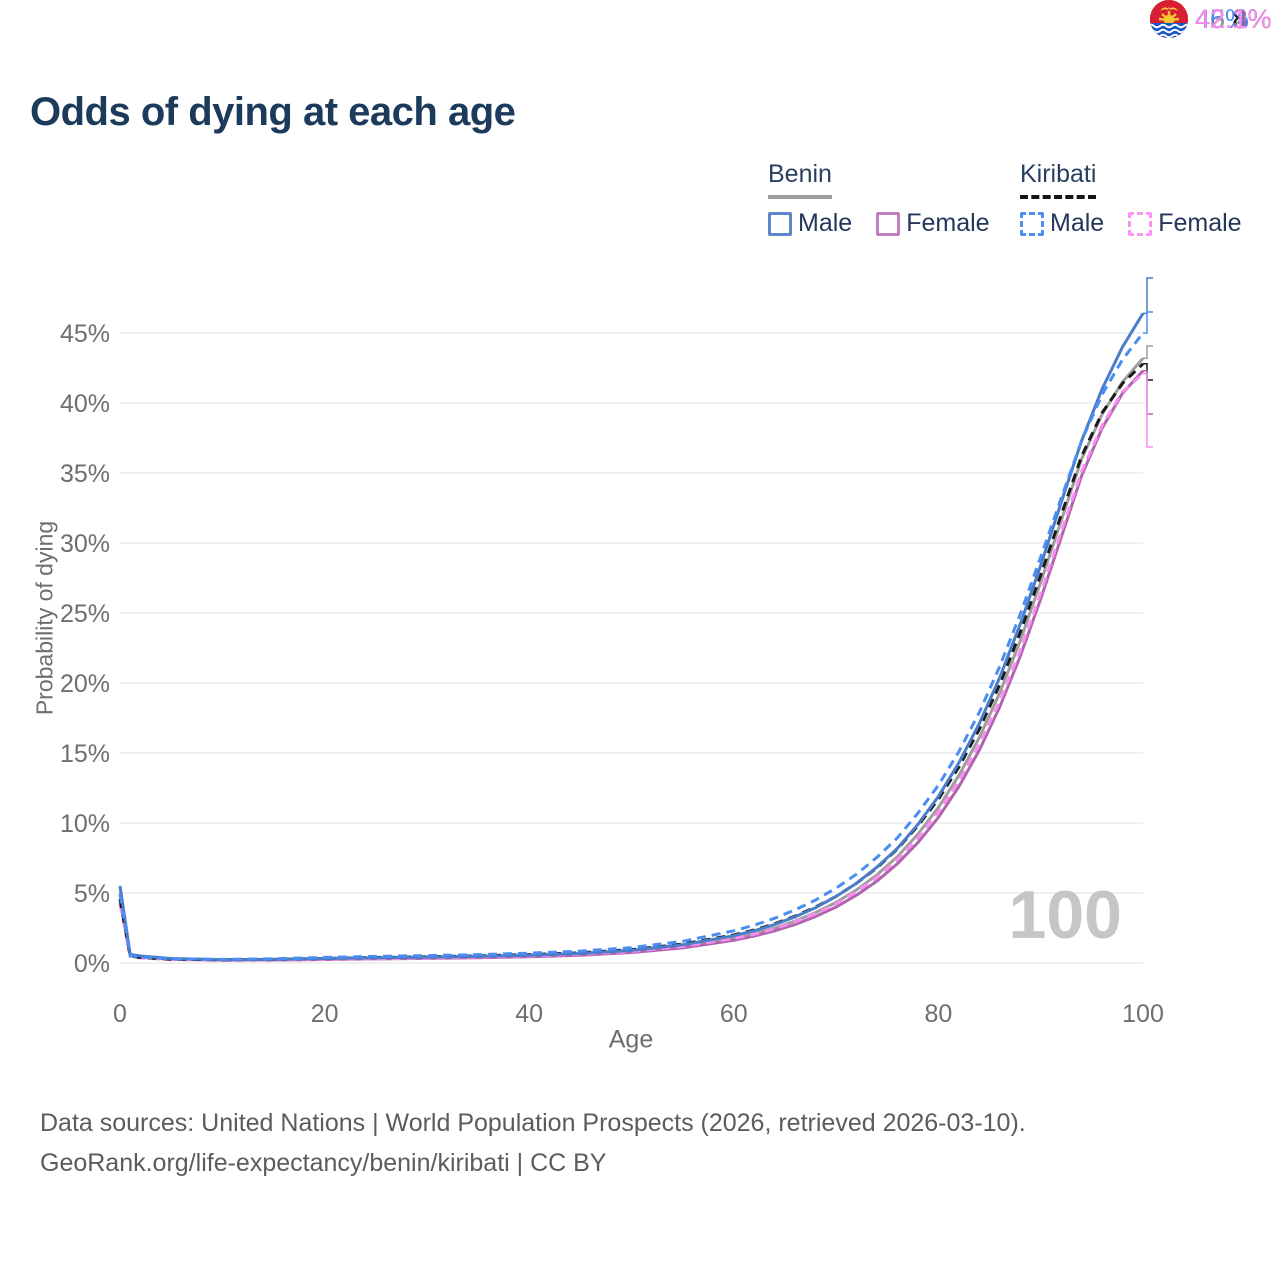  Describe the element at coordinates (1131, 199) in the screenshot. I see `legend-group-kiribati: Kiribati Male Female` at that location.